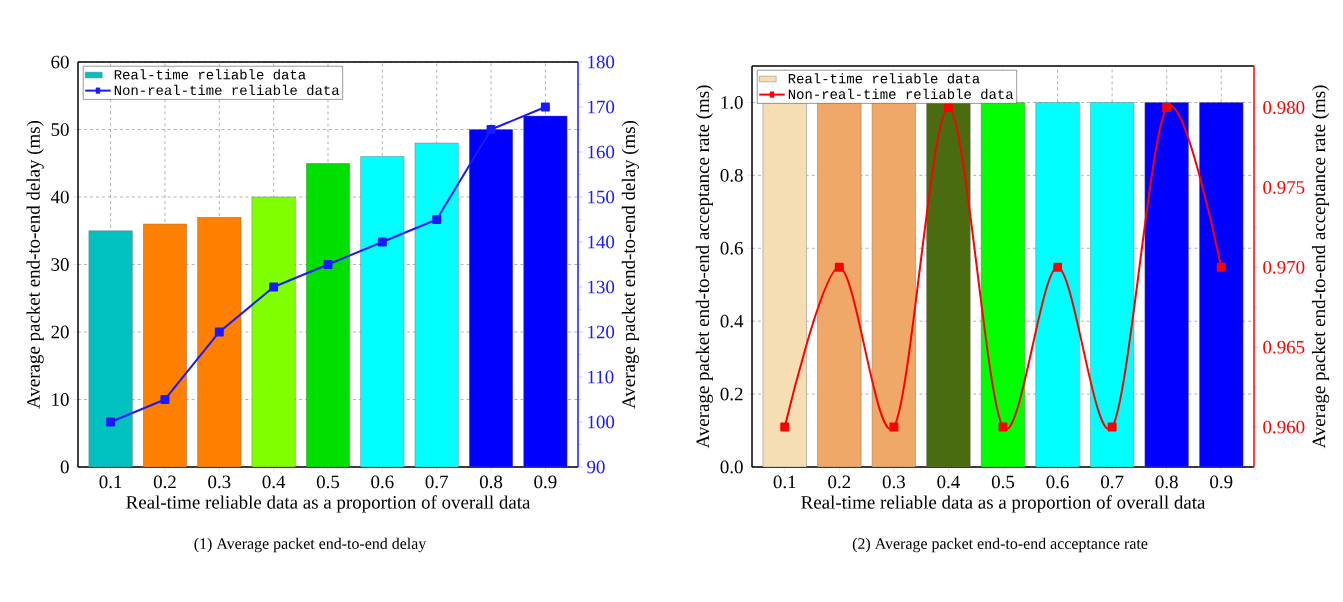 Image resolution: width=1343 pixels, height=602 pixels. What do you see at coordinates (601, 197) in the screenshot?
I see `y2-tick-label: 150` at bounding box center [601, 197].